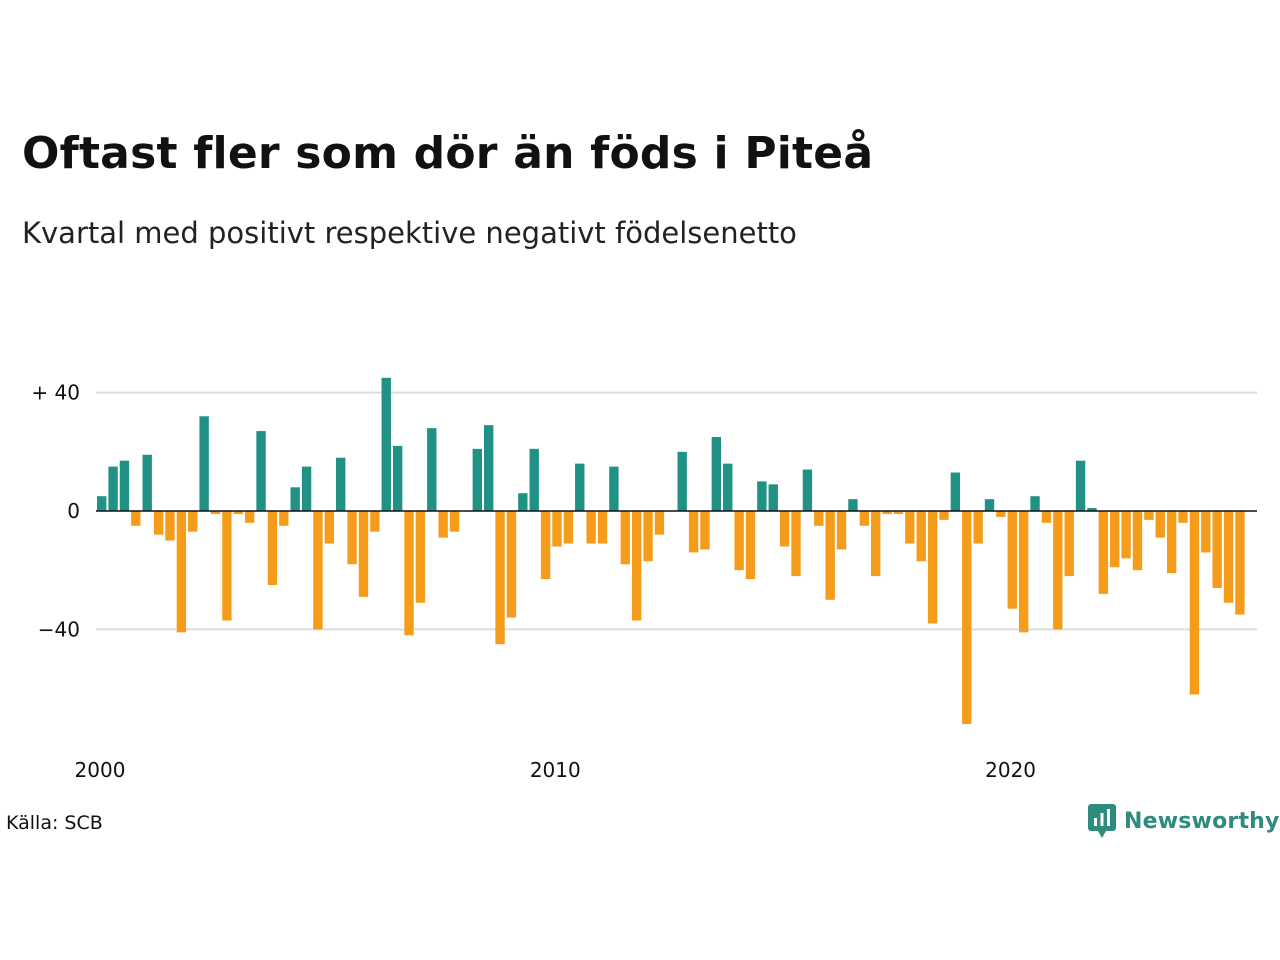 The image size is (1280, 960). I want to click on x-tick-label: 2010, so click(555, 770).